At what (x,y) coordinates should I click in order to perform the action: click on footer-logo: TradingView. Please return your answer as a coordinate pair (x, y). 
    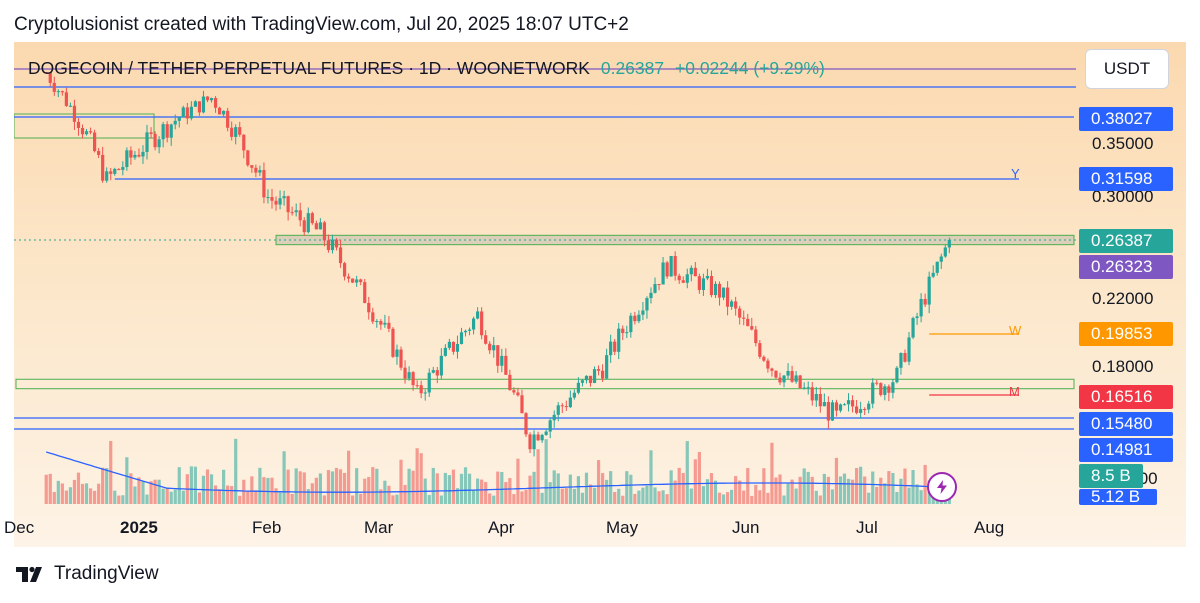
    Looking at the image, I should click on (87, 574).